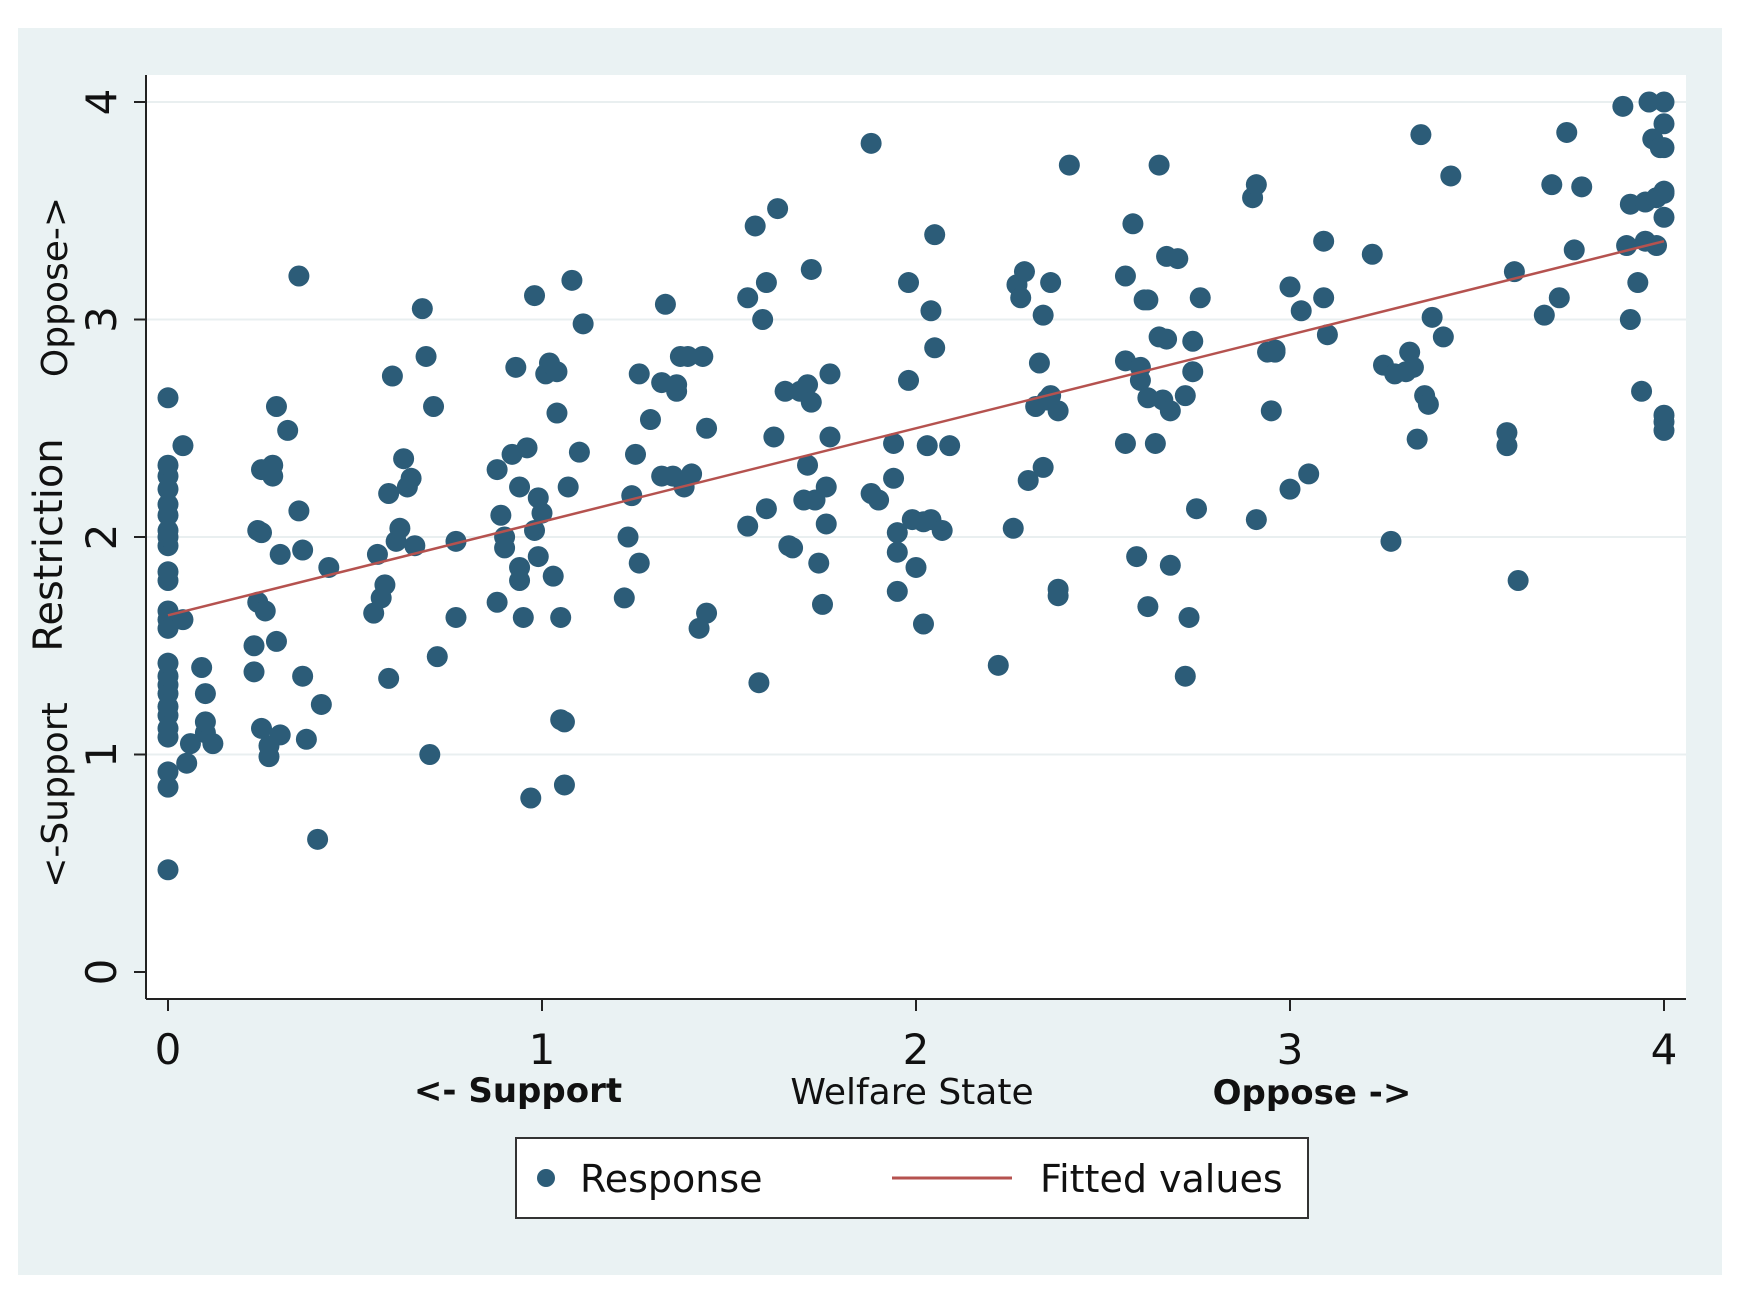 Image resolution: width=1740 pixels, height=1304 pixels. What do you see at coordinates (912, 1178) in the screenshot?
I see `legend: Response Fitted values` at bounding box center [912, 1178].